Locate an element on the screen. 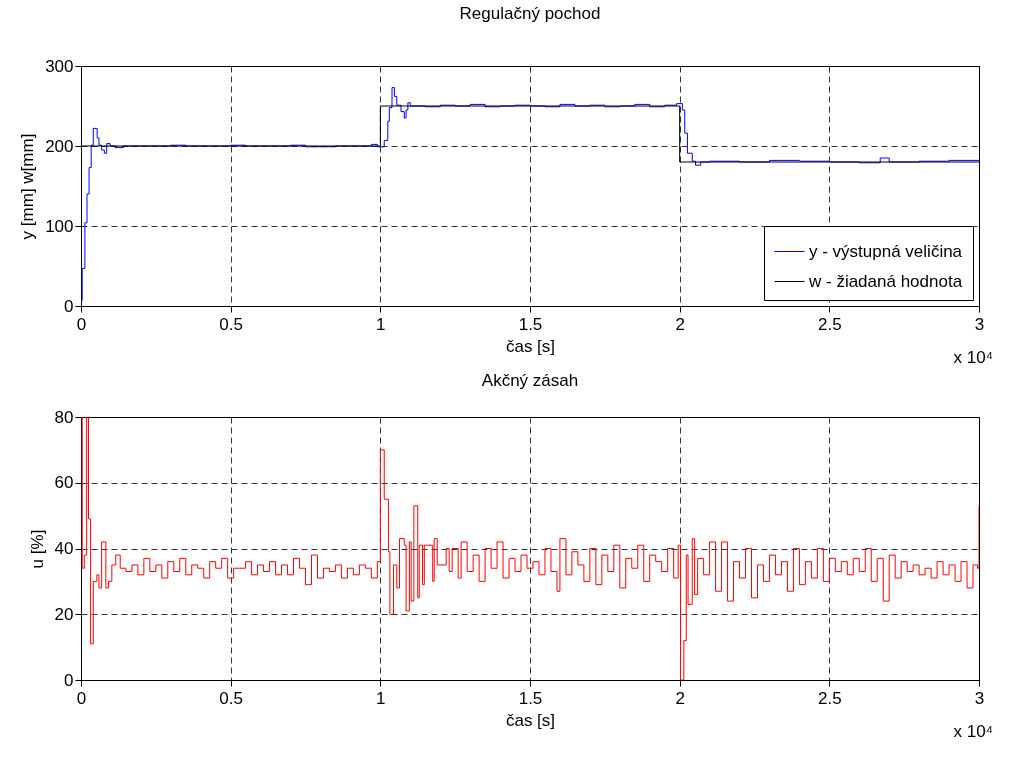 Image resolution: width=1020 pixels, height=783 pixels. y-tick-label: 40 is located at coordinates (64, 548).